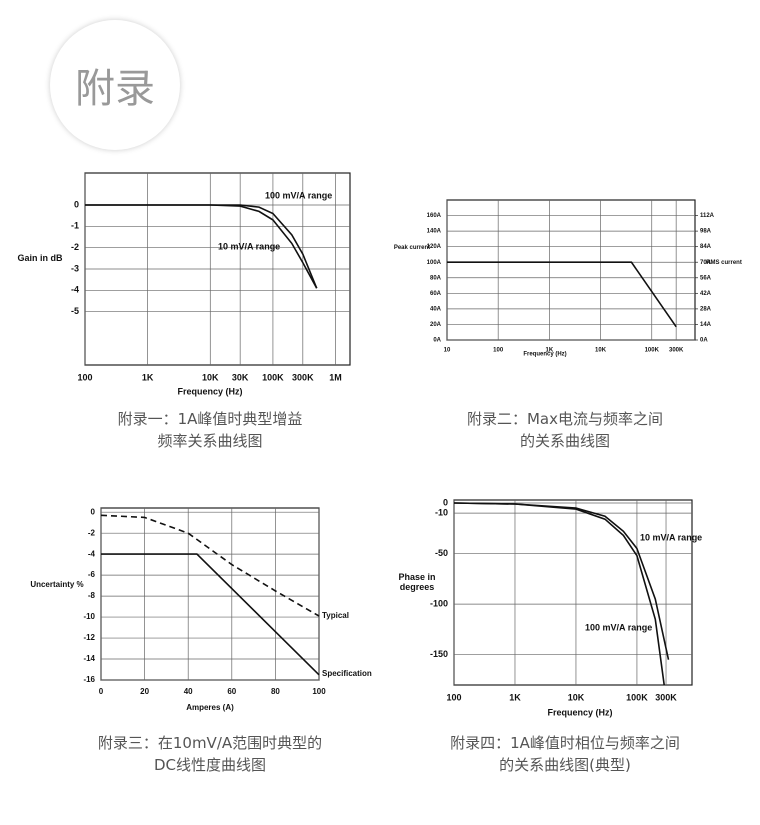 The image size is (760, 825). What do you see at coordinates (231, 691) in the screenshot?
I see `x-tick-label: 60` at bounding box center [231, 691].